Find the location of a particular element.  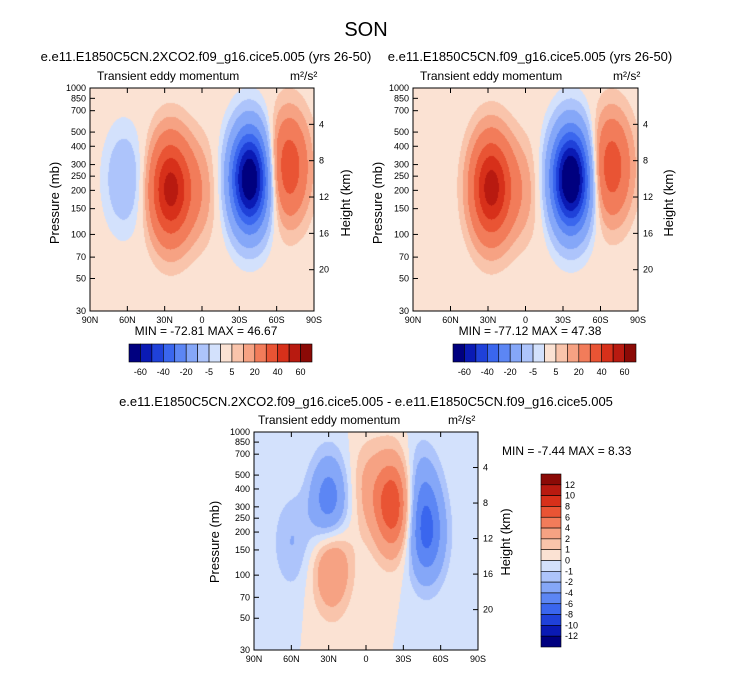

y2-tick-label: 16 is located at coordinates (488, 574).